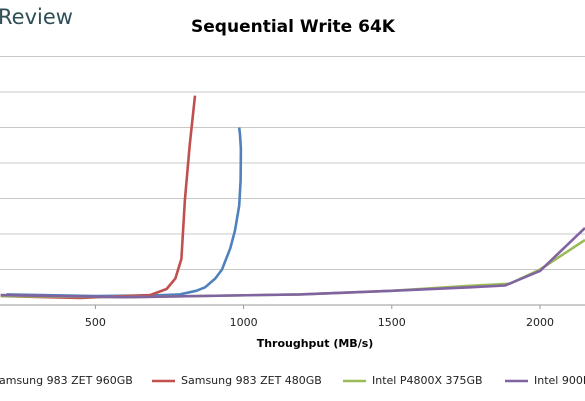  I want to click on legend-label: Intel 900P, so click(559, 380).